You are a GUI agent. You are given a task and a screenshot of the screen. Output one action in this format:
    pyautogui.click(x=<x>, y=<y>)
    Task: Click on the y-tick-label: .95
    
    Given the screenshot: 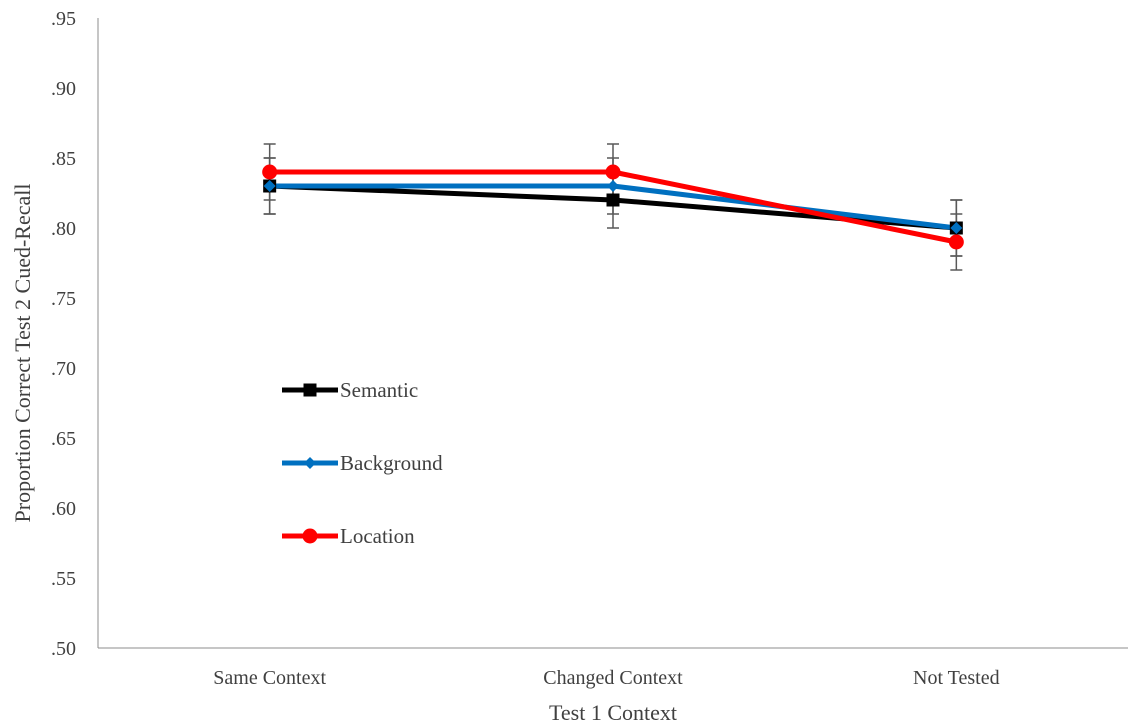 What is the action you would take?
    pyautogui.click(x=63, y=19)
    